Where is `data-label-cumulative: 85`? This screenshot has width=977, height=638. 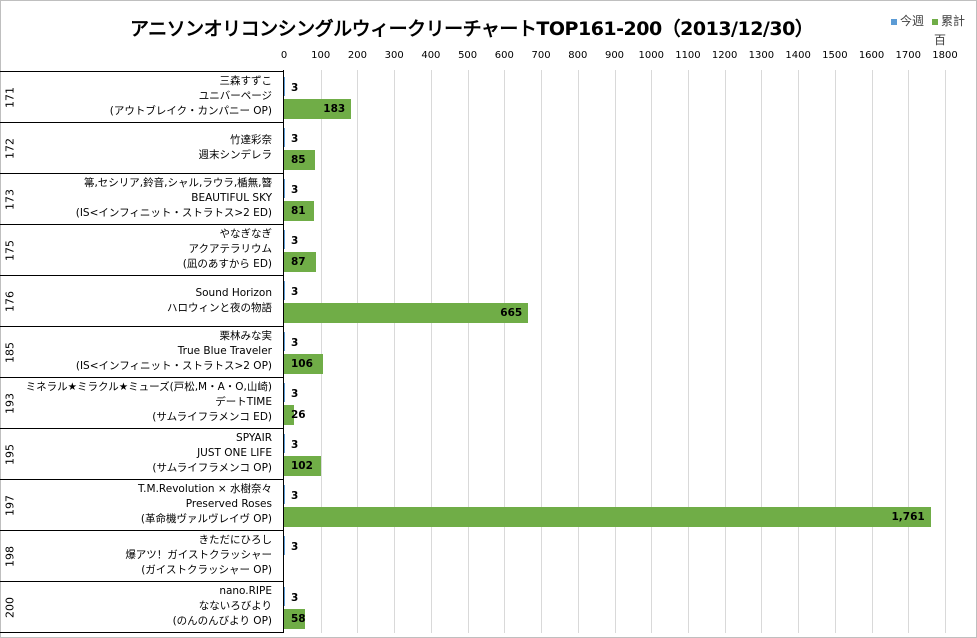
data-label-cumulative: 85 is located at coordinates (298, 160).